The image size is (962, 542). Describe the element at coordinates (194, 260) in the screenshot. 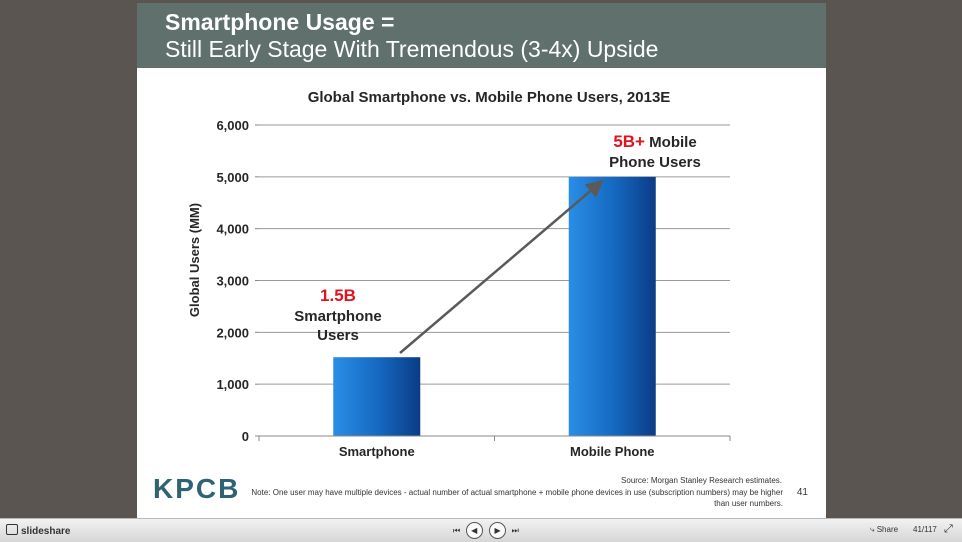

I see `y-axis-label: Global Users (MM)` at that location.